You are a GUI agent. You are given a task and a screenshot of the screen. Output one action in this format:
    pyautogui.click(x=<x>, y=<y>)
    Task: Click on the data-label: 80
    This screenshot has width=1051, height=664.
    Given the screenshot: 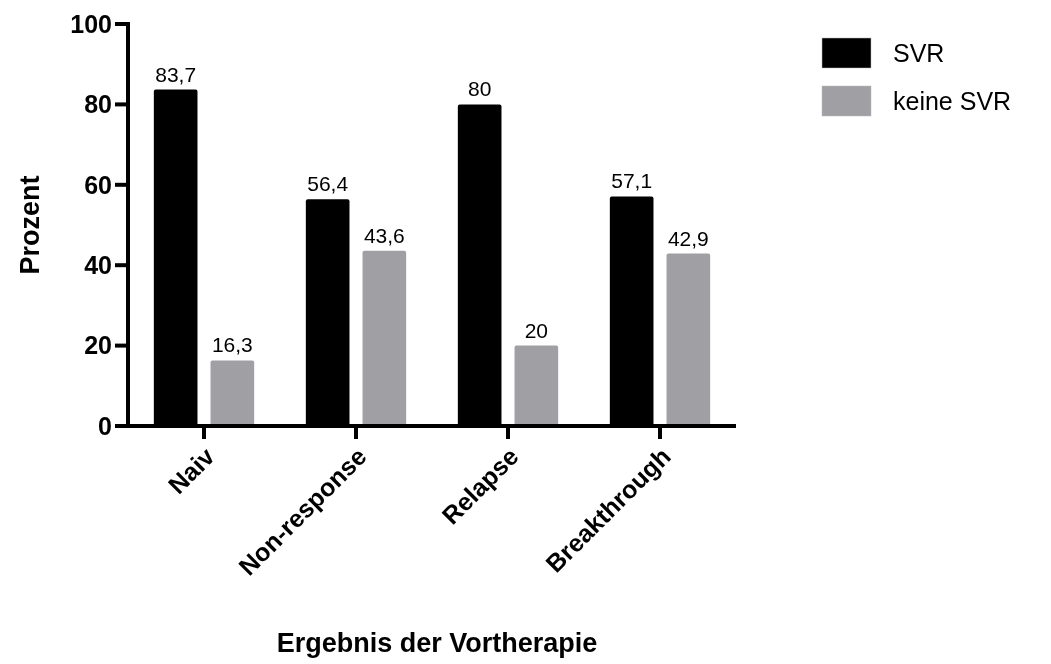 What is the action you would take?
    pyautogui.click(x=479, y=89)
    